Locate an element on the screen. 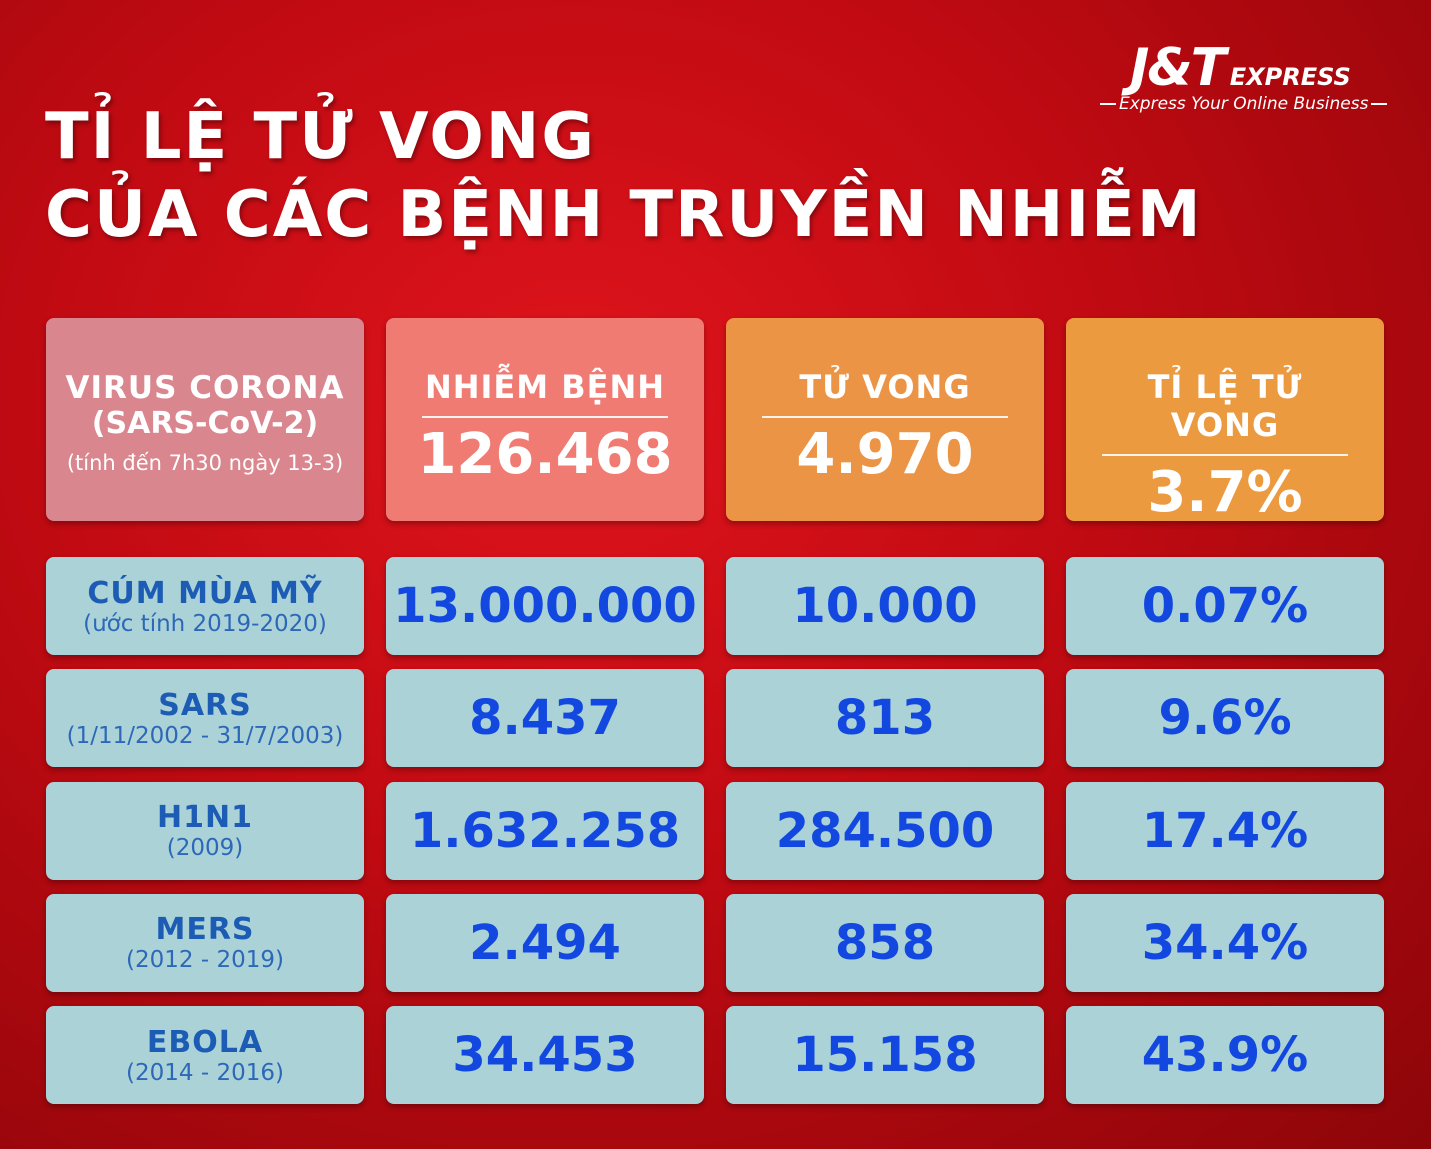 This screenshot has height=1149, width=1431. disease-name: EBOLA is located at coordinates (205, 1042).